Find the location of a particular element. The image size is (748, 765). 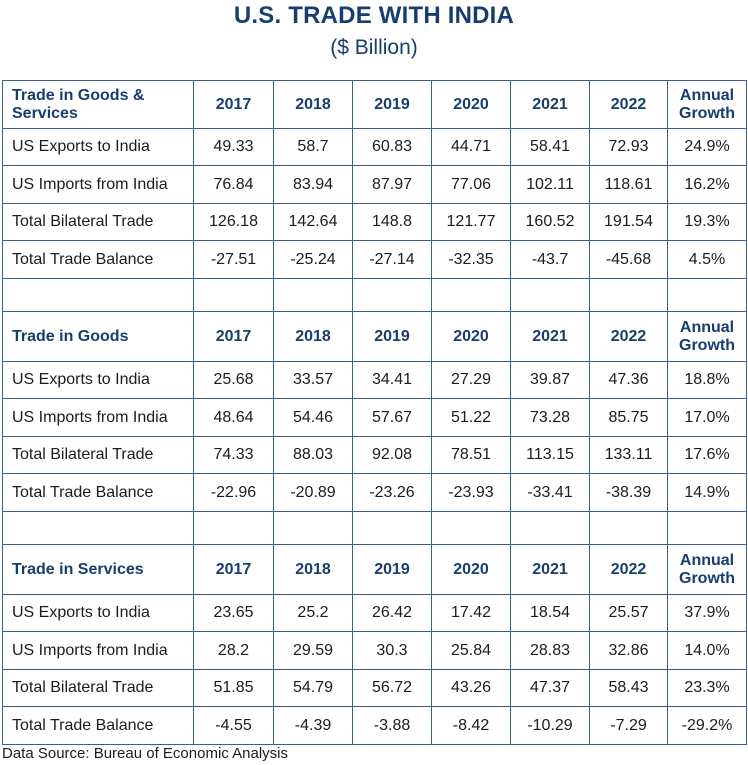

growth-cell: 4.5% is located at coordinates (707, 259).